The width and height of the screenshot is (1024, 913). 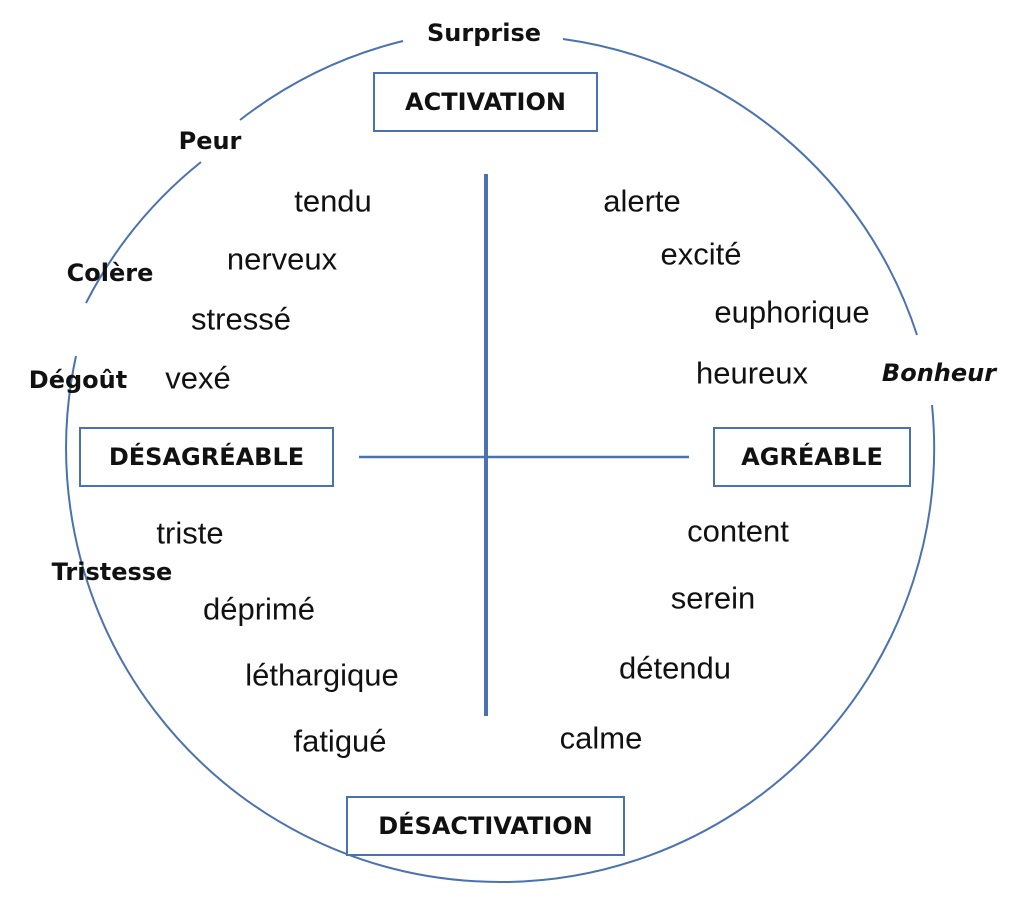 What do you see at coordinates (110, 273) in the screenshot?
I see `emotion-colere: Colère` at bounding box center [110, 273].